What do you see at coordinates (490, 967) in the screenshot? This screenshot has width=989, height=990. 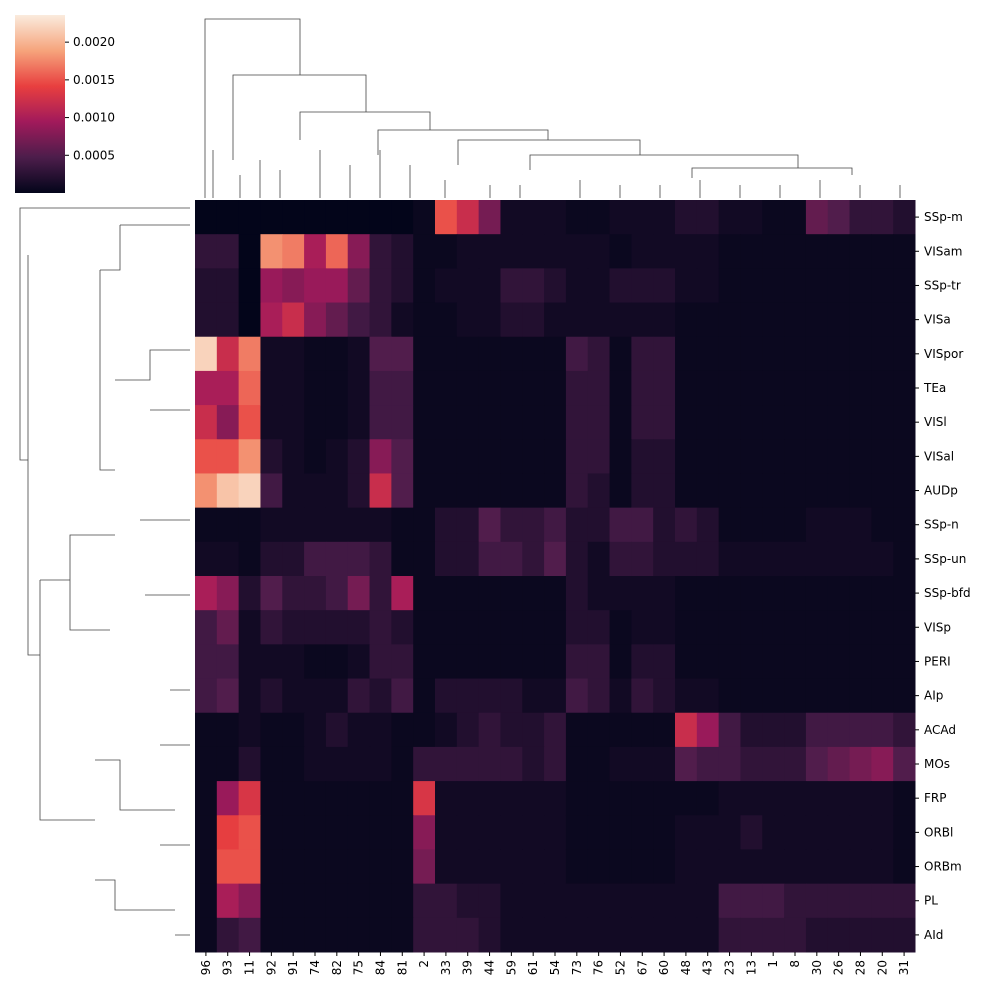 I see `x-tick-label: 44` at bounding box center [490, 967].